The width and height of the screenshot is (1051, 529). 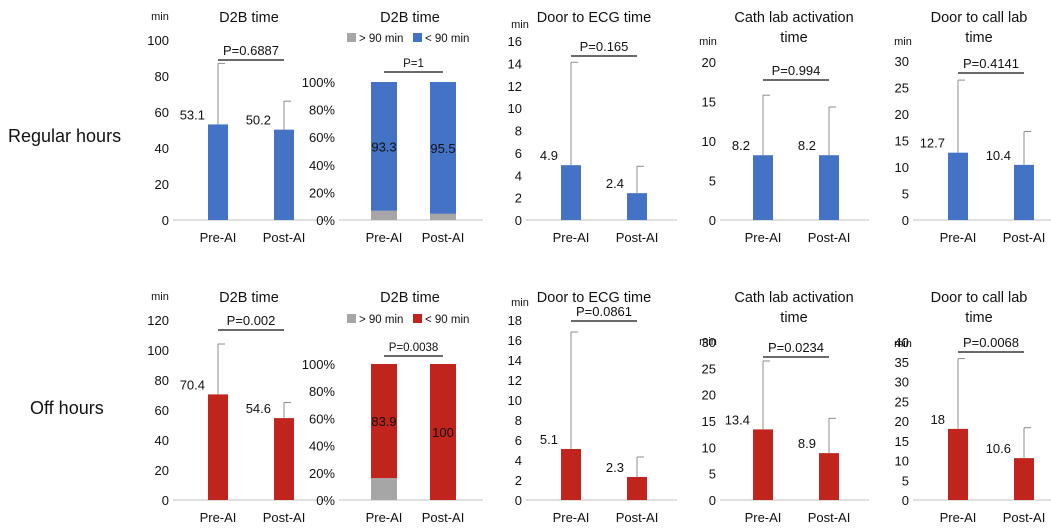 What do you see at coordinates (162, 184) in the screenshot?
I see `panel-1-ytick-label: 20` at bounding box center [162, 184].